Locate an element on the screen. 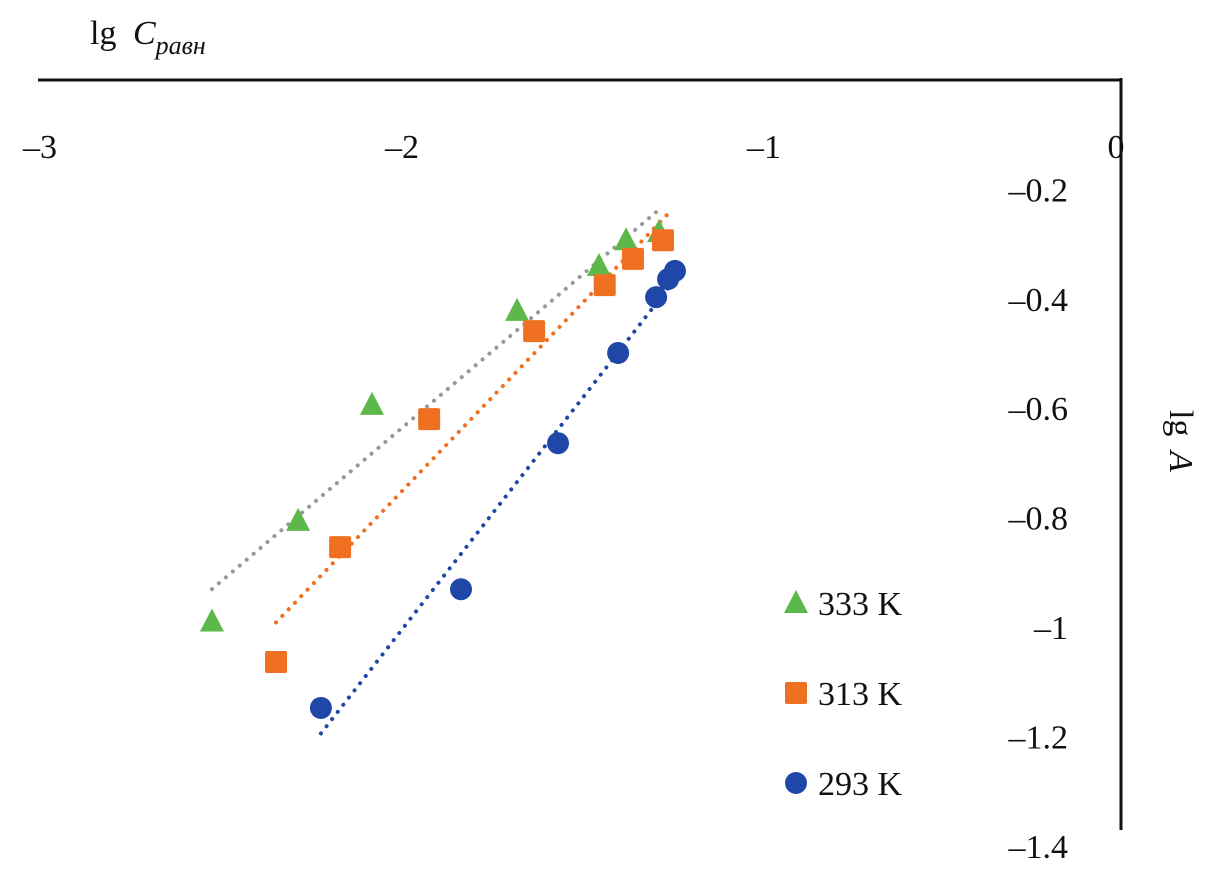 The width and height of the screenshot is (1212, 889). y-tick-label: –0.4 is located at coordinates (1038, 300).